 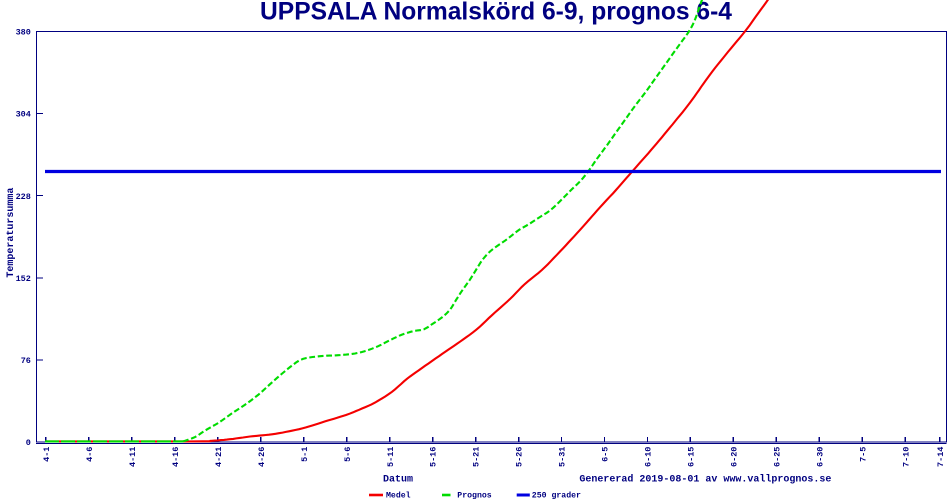 What do you see at coordinates (398, 480) in the screenshot?
I see `svg-text: Datum` at bounding box center [398, 480].